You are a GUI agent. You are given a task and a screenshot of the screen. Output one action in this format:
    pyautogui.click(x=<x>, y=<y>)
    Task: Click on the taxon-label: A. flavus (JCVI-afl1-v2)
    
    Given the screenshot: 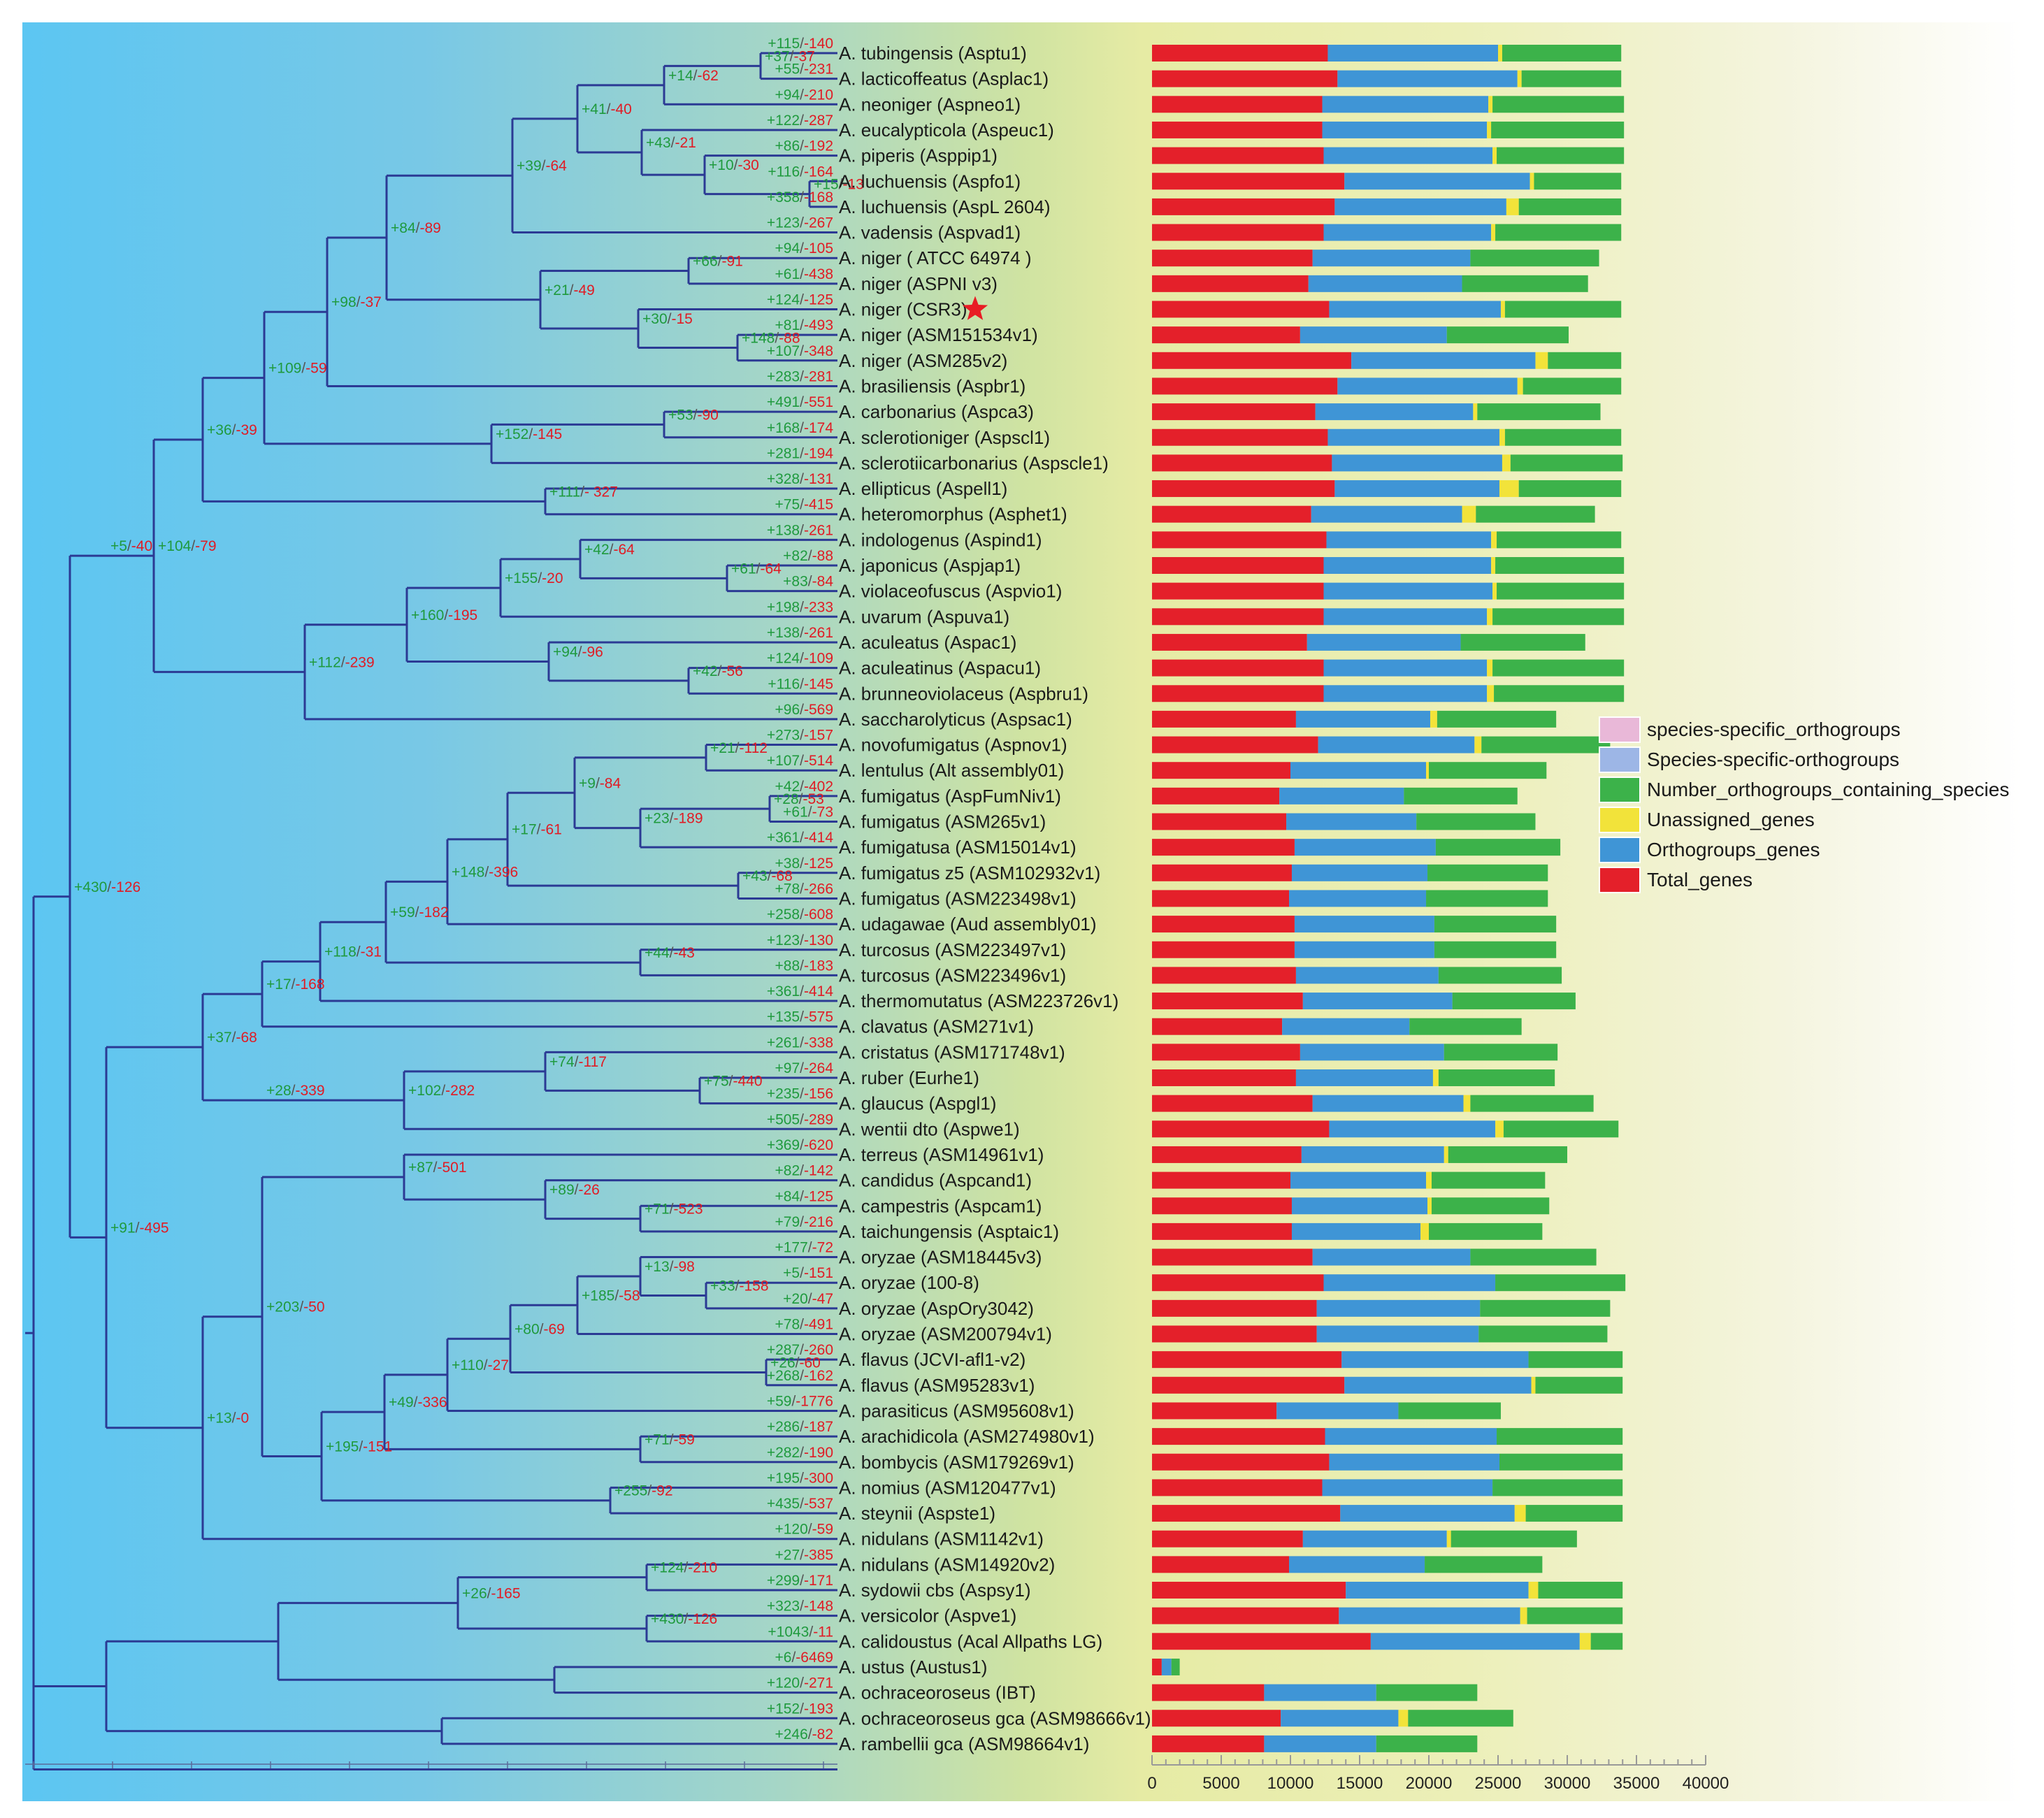 What is the action you would take?
    pyautogui.click(x=932, y=1359)
    